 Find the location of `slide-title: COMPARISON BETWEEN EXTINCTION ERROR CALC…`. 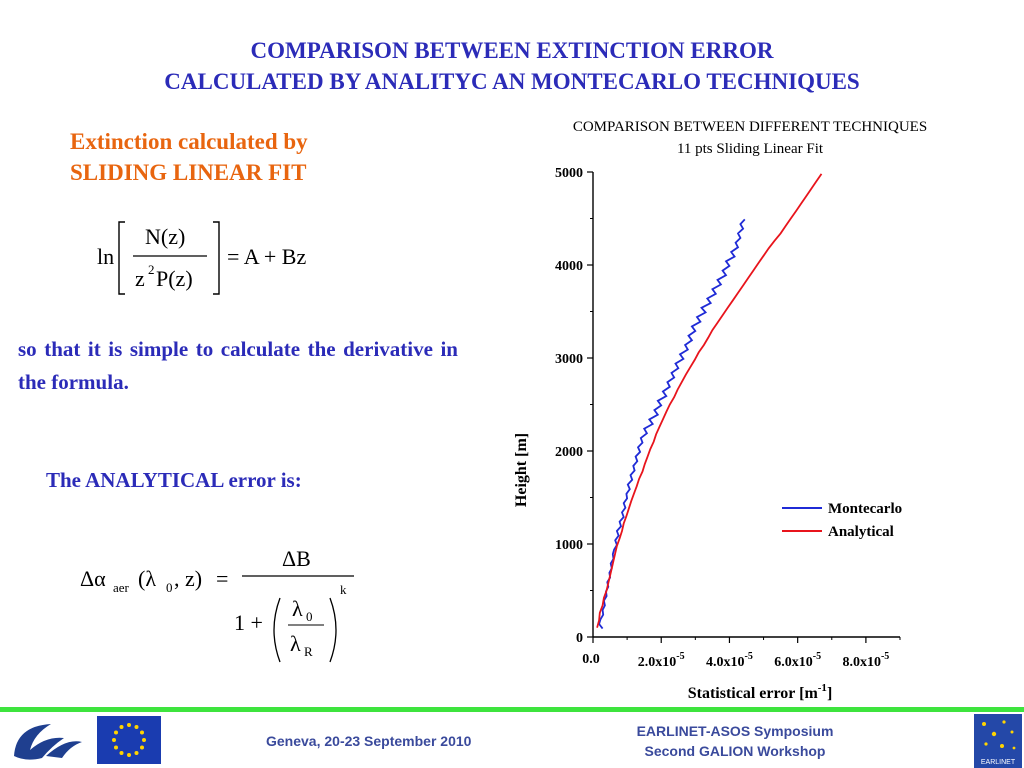

slide-title: COMPARISON BETWEEN EXTINCTION ERROR CALC… is located at coordinates (512, 66).